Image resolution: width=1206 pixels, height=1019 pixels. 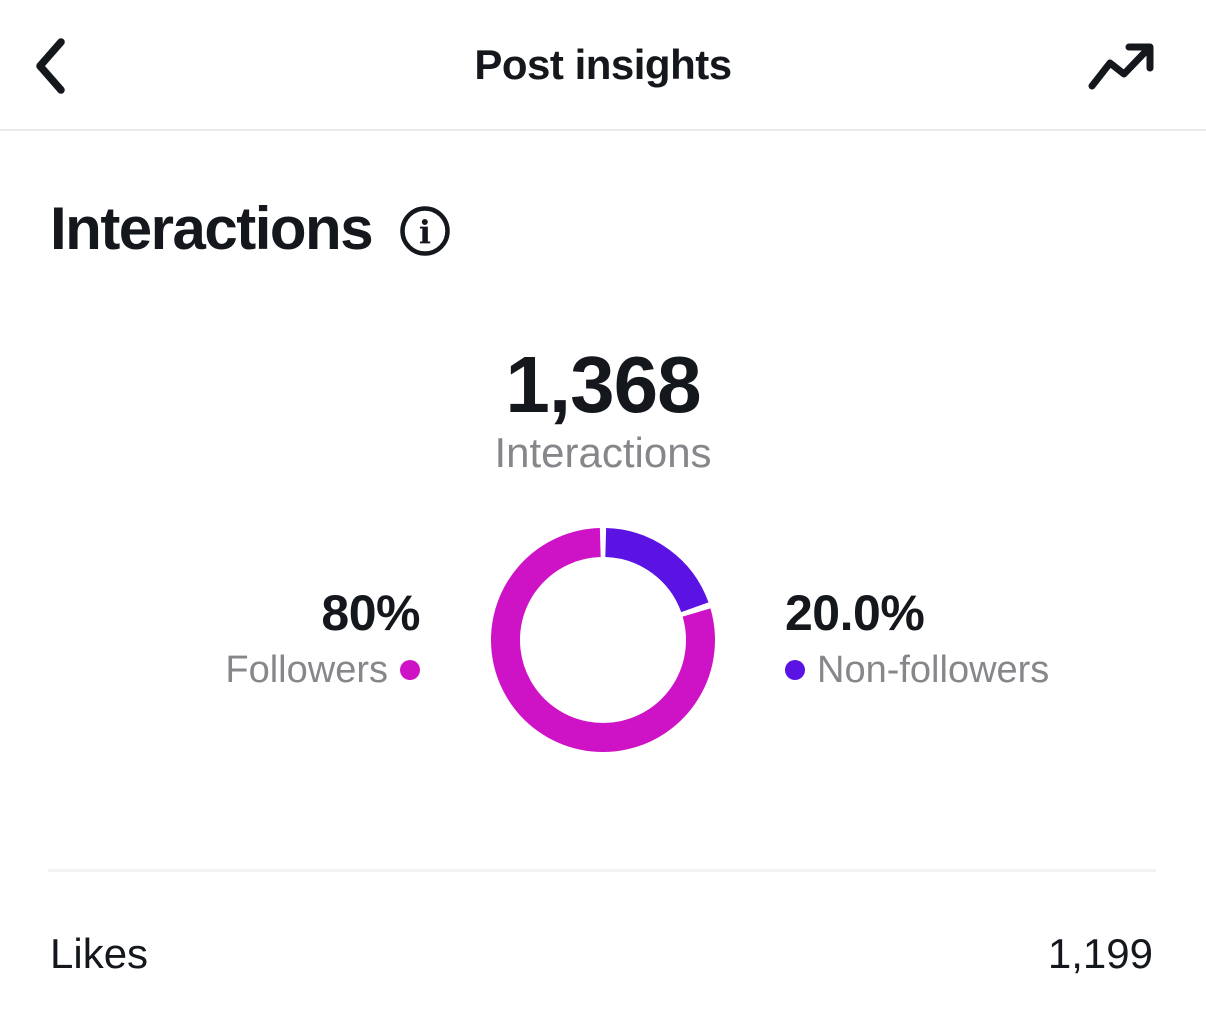 I want to click on header: Post insights, so click(x=603, y=65).